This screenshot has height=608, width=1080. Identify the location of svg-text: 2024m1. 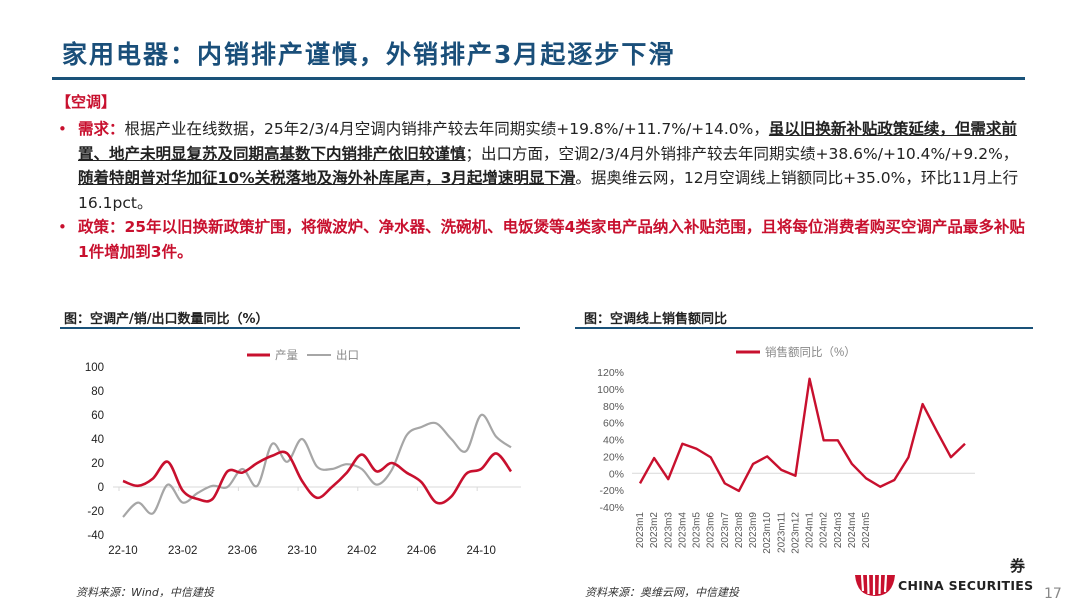
(810, 530).